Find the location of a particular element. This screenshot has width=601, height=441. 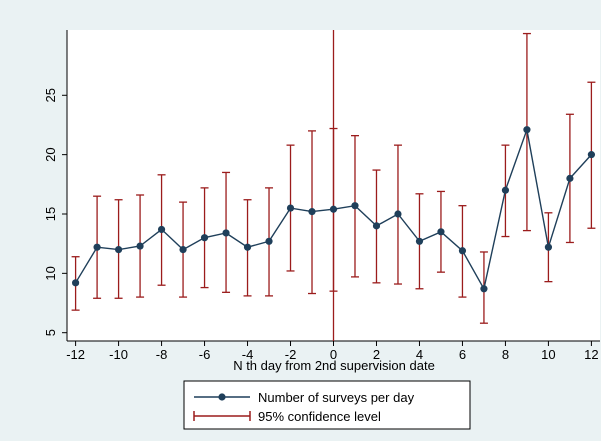

x-tick-label: -10 is located at coordinates (118, 354).